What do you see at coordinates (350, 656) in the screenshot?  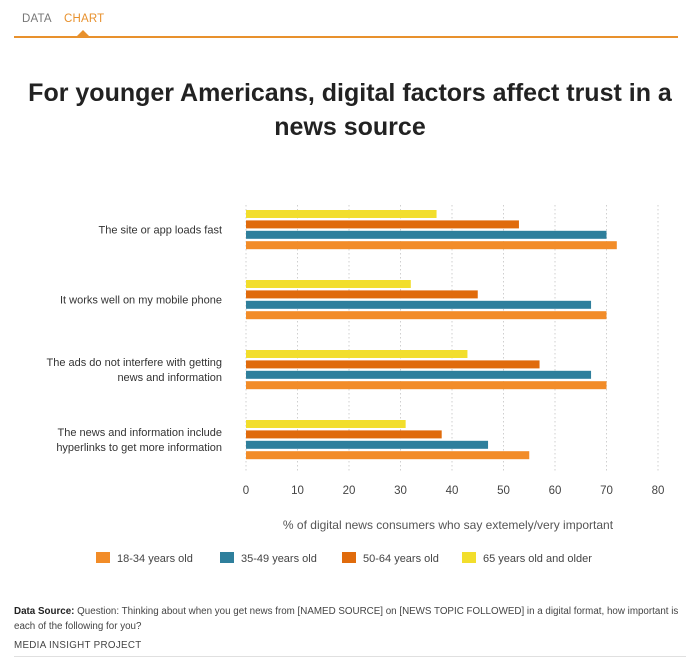 I see `bottom-divider` at bounding box center [350, 656].